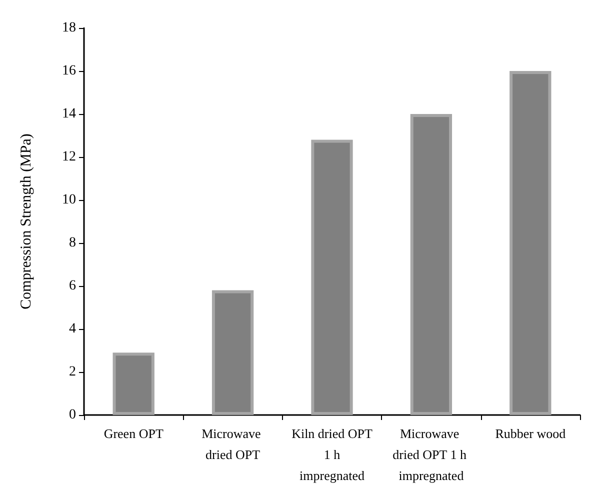 The image size is (590, 495). Describe the element at coordinates (332, 454) in the screenshot. I see `x-tick-label: Kiln dried OPT 1 h impregnated` at that location.